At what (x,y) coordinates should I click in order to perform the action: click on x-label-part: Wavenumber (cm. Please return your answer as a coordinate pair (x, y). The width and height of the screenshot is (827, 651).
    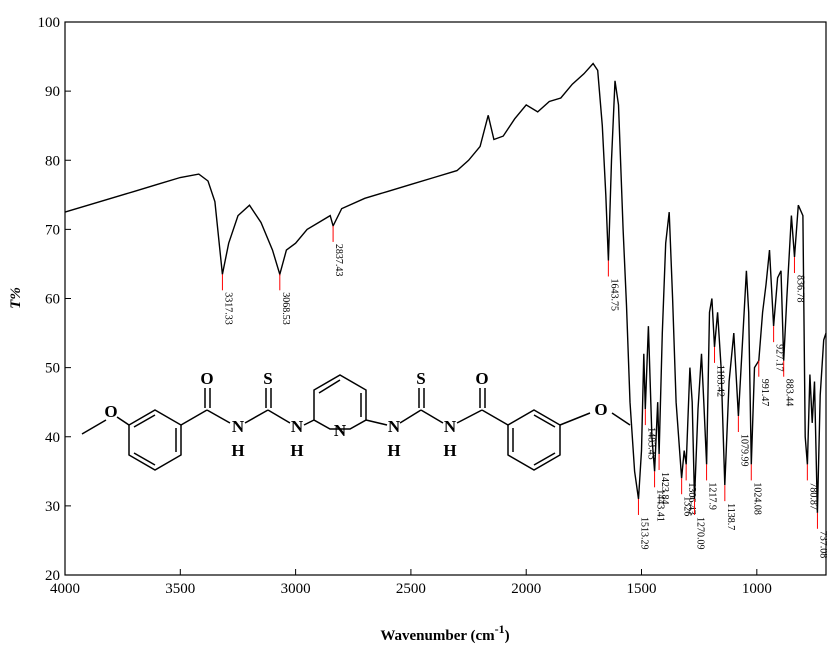
    Looking at the image, I should click on (437, 636).